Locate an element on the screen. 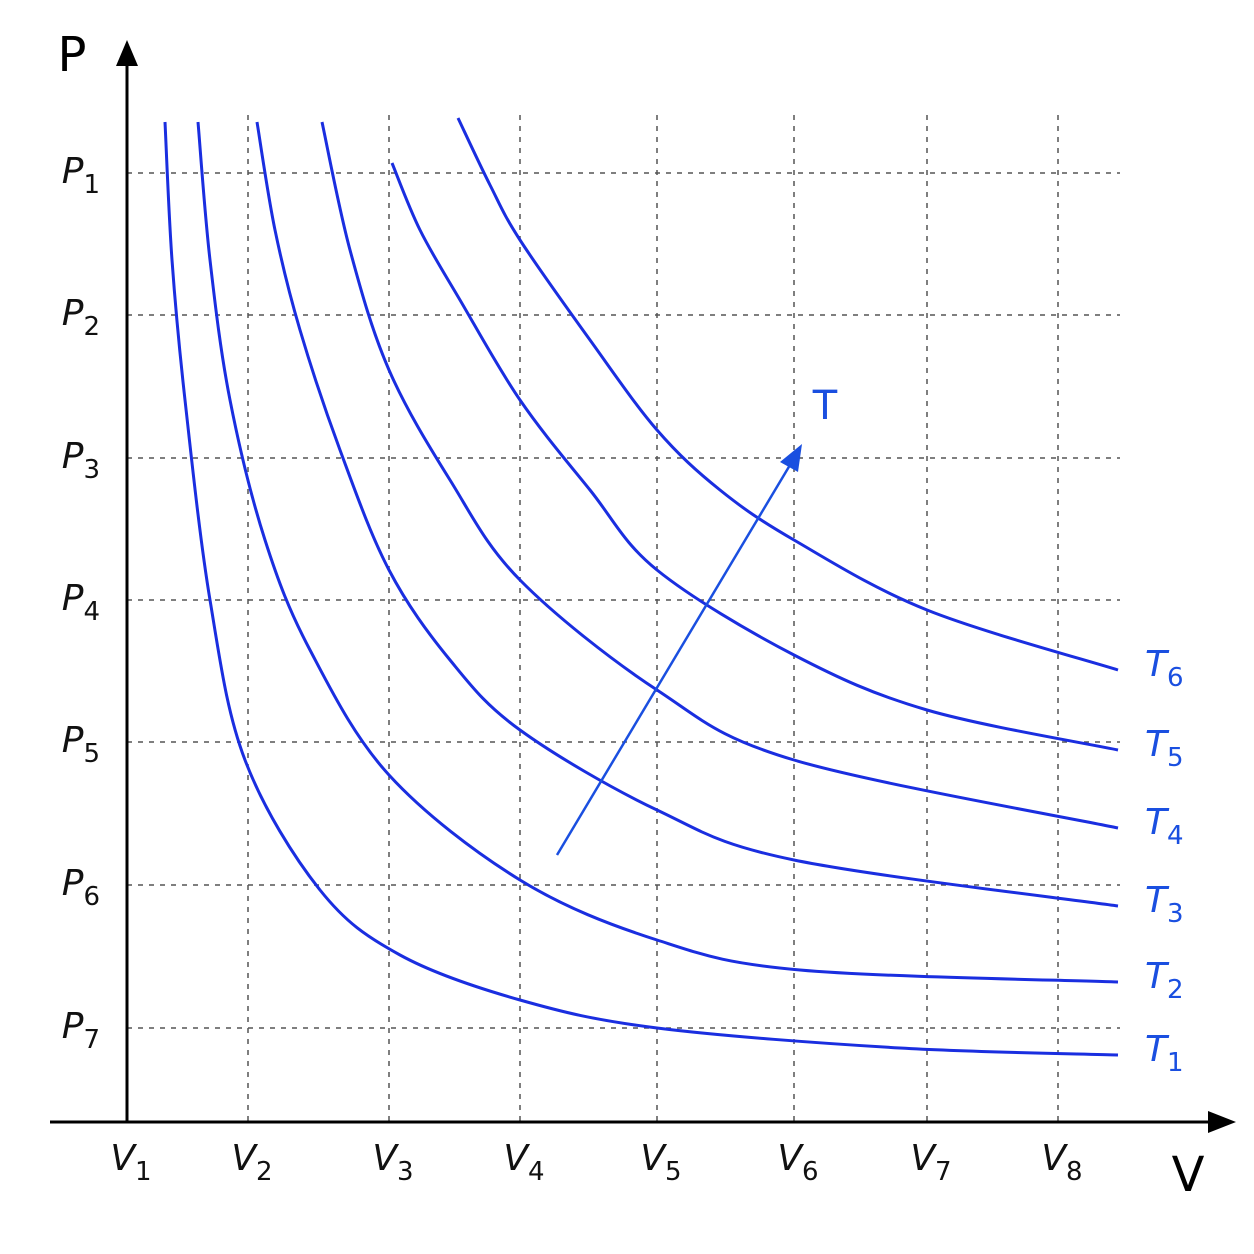 This screenshot has width=1254, height=1254. arrow-label: T is located at coordinates (825, 406).